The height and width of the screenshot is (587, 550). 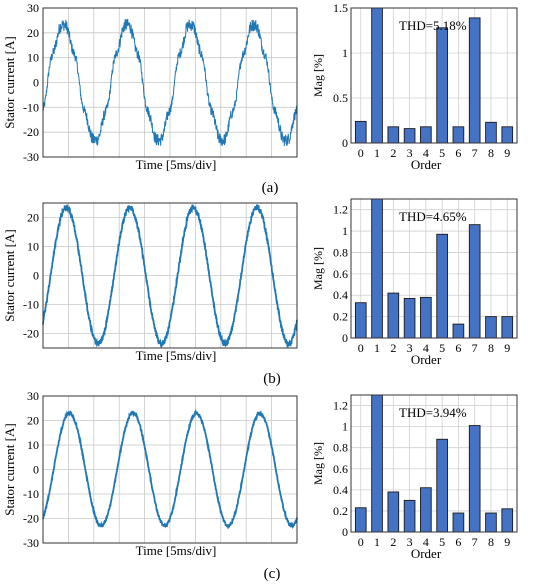 I want to click on y-tick-label: 1.5, so click(x=340, y=8).